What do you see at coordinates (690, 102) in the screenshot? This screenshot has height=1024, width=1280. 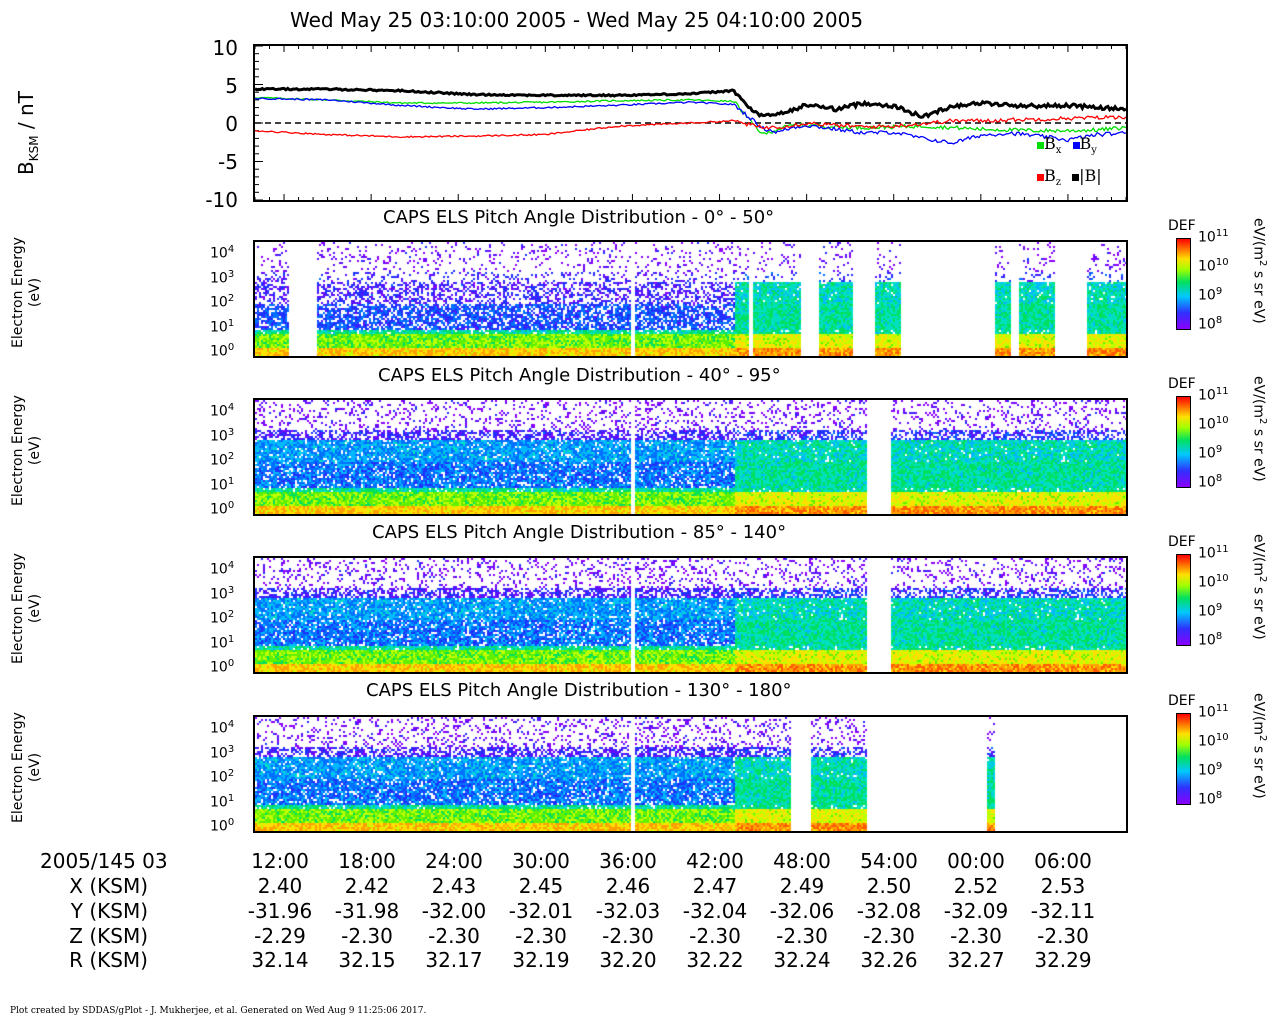 I see `mag-series-bmag` at bounding box center [690, 102].